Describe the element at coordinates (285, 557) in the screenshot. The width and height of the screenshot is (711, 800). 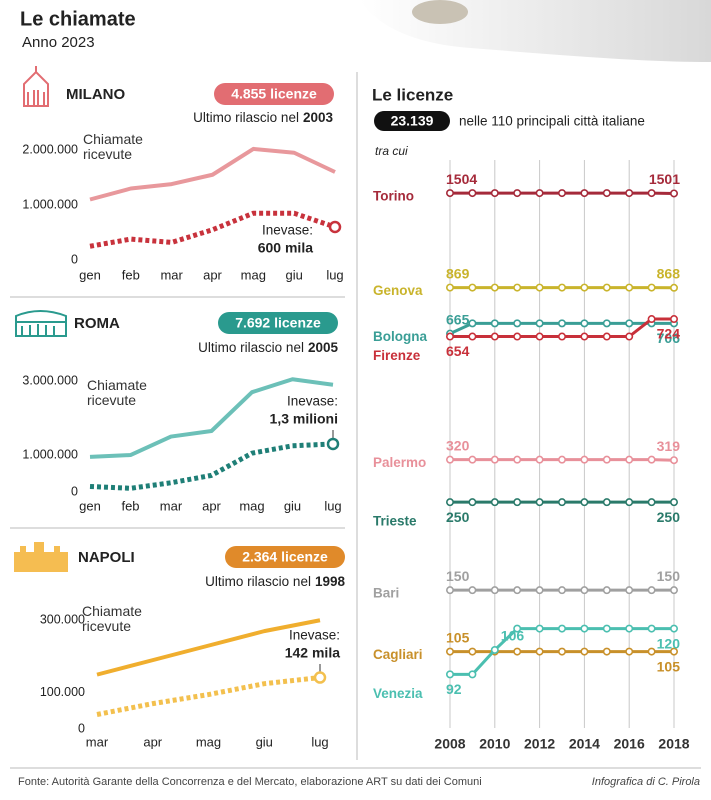
I see `badge-text: 2.364 licenze` at that location.